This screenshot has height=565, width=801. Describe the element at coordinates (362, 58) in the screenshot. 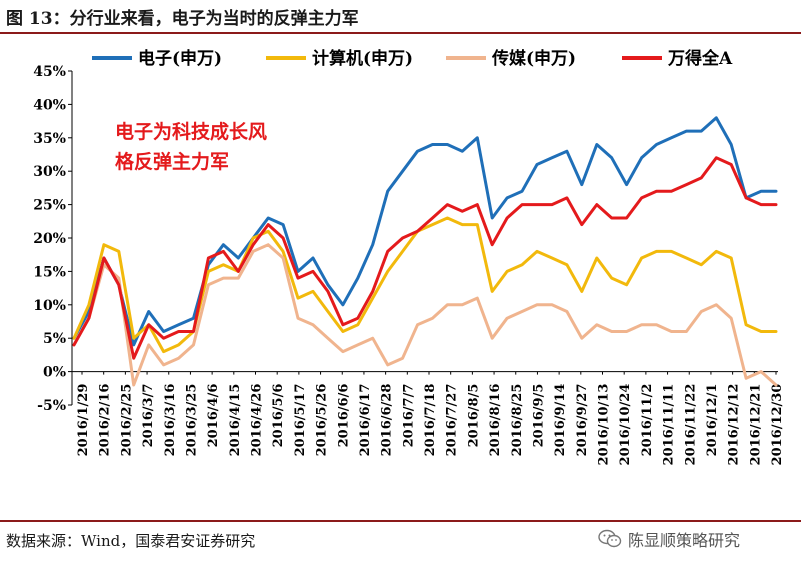

I see `legend-label: 计算机(申万)` at that location.